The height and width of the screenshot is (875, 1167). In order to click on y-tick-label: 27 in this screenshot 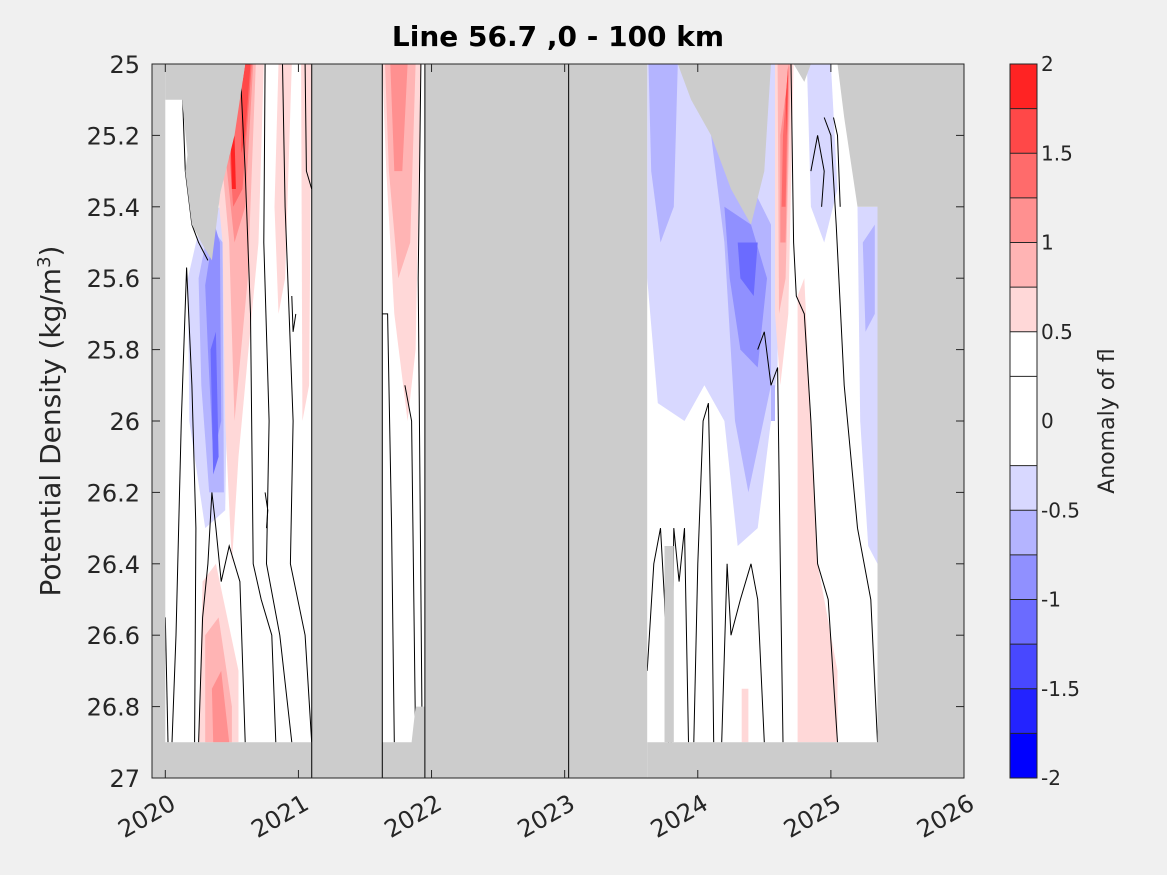, I will do `click(124, 779)`.